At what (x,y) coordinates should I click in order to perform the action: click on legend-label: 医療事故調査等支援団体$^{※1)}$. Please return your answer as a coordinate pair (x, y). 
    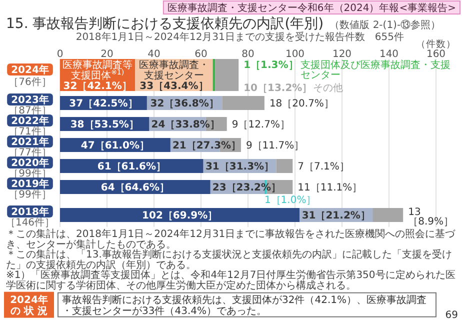
    Looking at the image, I should click on (97, 70).